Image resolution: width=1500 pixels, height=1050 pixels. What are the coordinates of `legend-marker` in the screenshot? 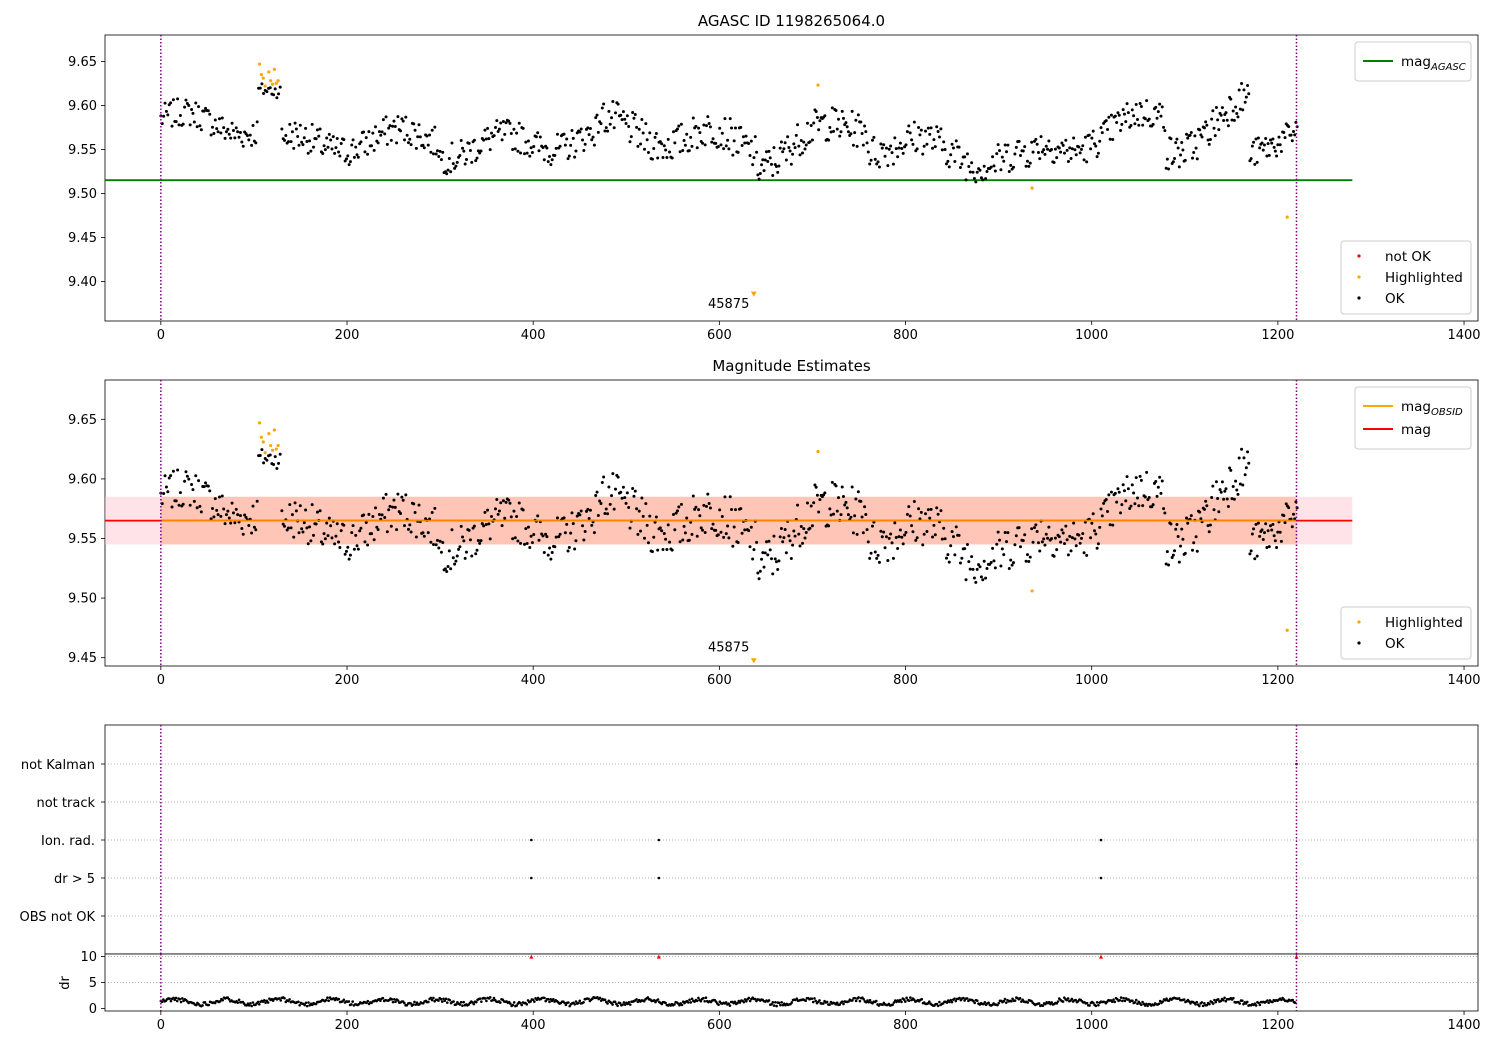 It's located at (1359, 622).